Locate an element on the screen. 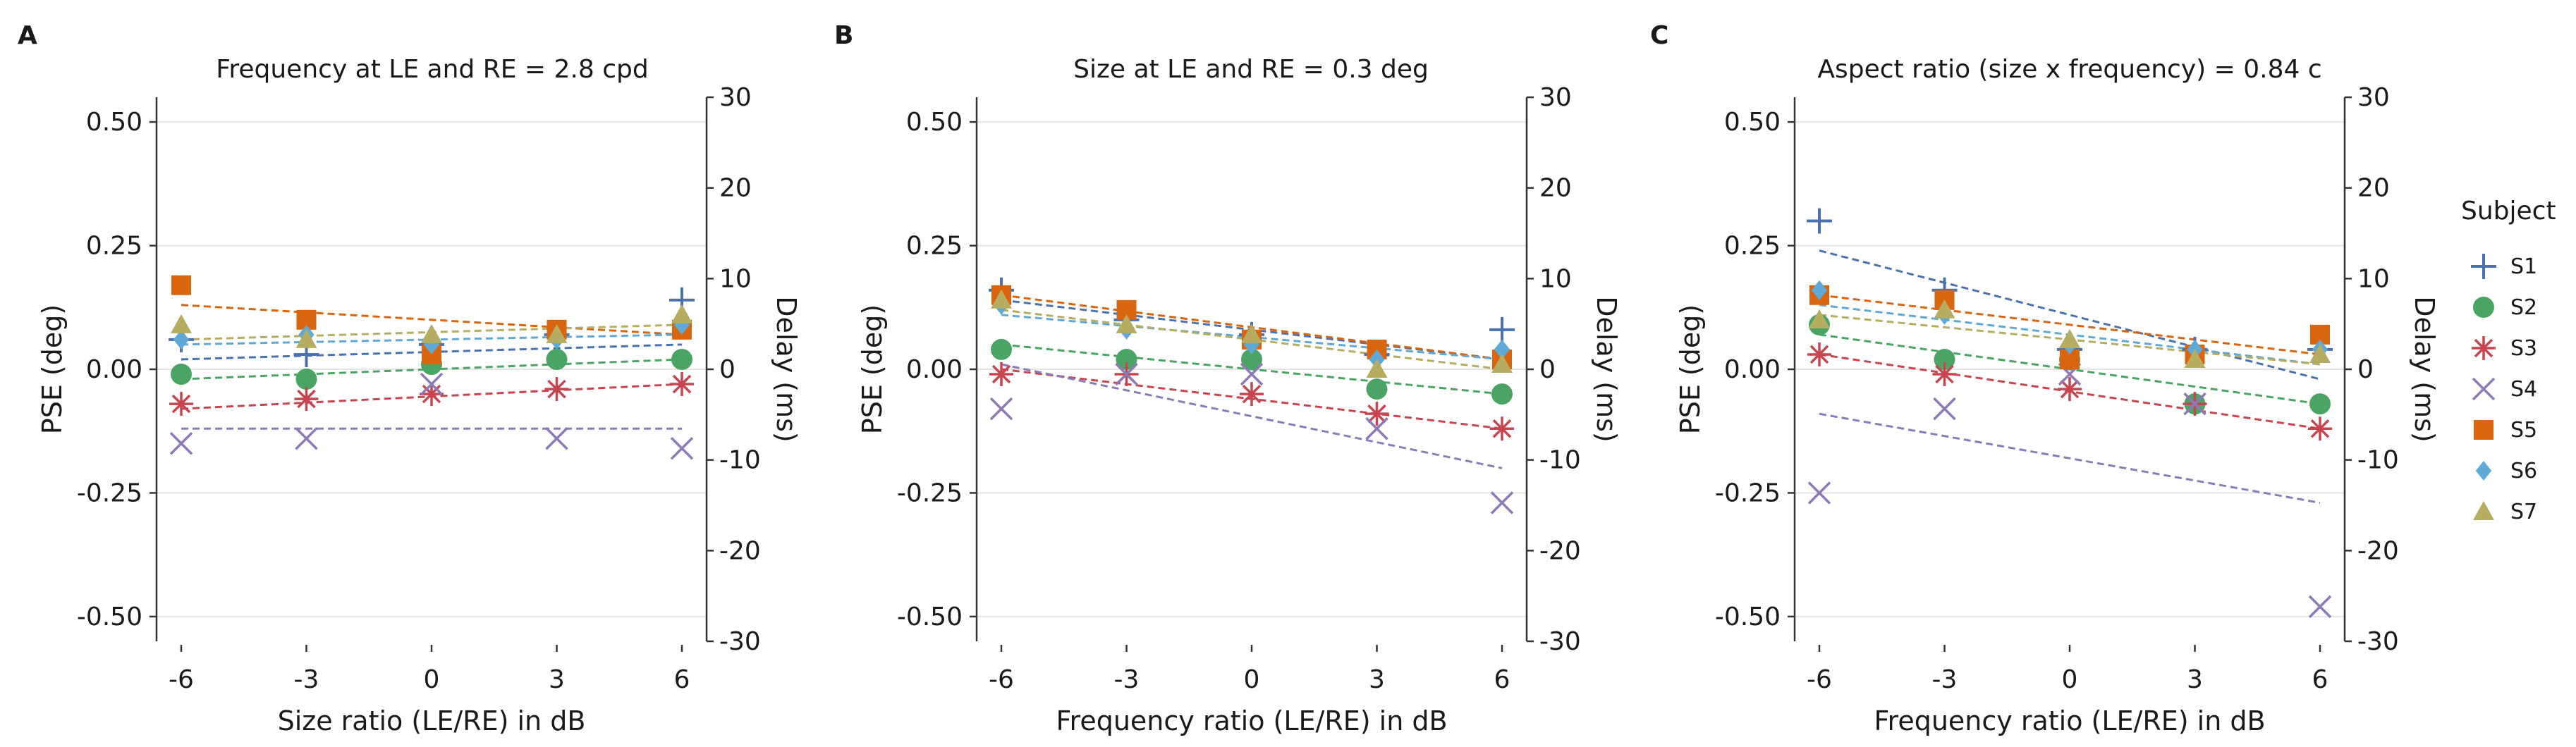 The image size is (2576, 747). panel-letter: A is located at coordinates (28, 36).